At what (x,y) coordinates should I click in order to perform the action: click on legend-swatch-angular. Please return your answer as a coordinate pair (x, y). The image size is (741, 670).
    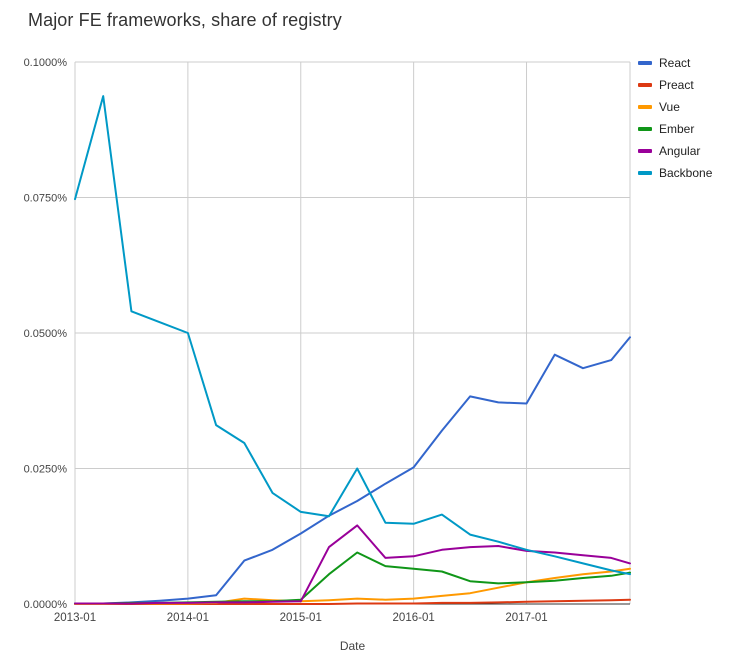
    Looking at the image, I should click on (645, 151).